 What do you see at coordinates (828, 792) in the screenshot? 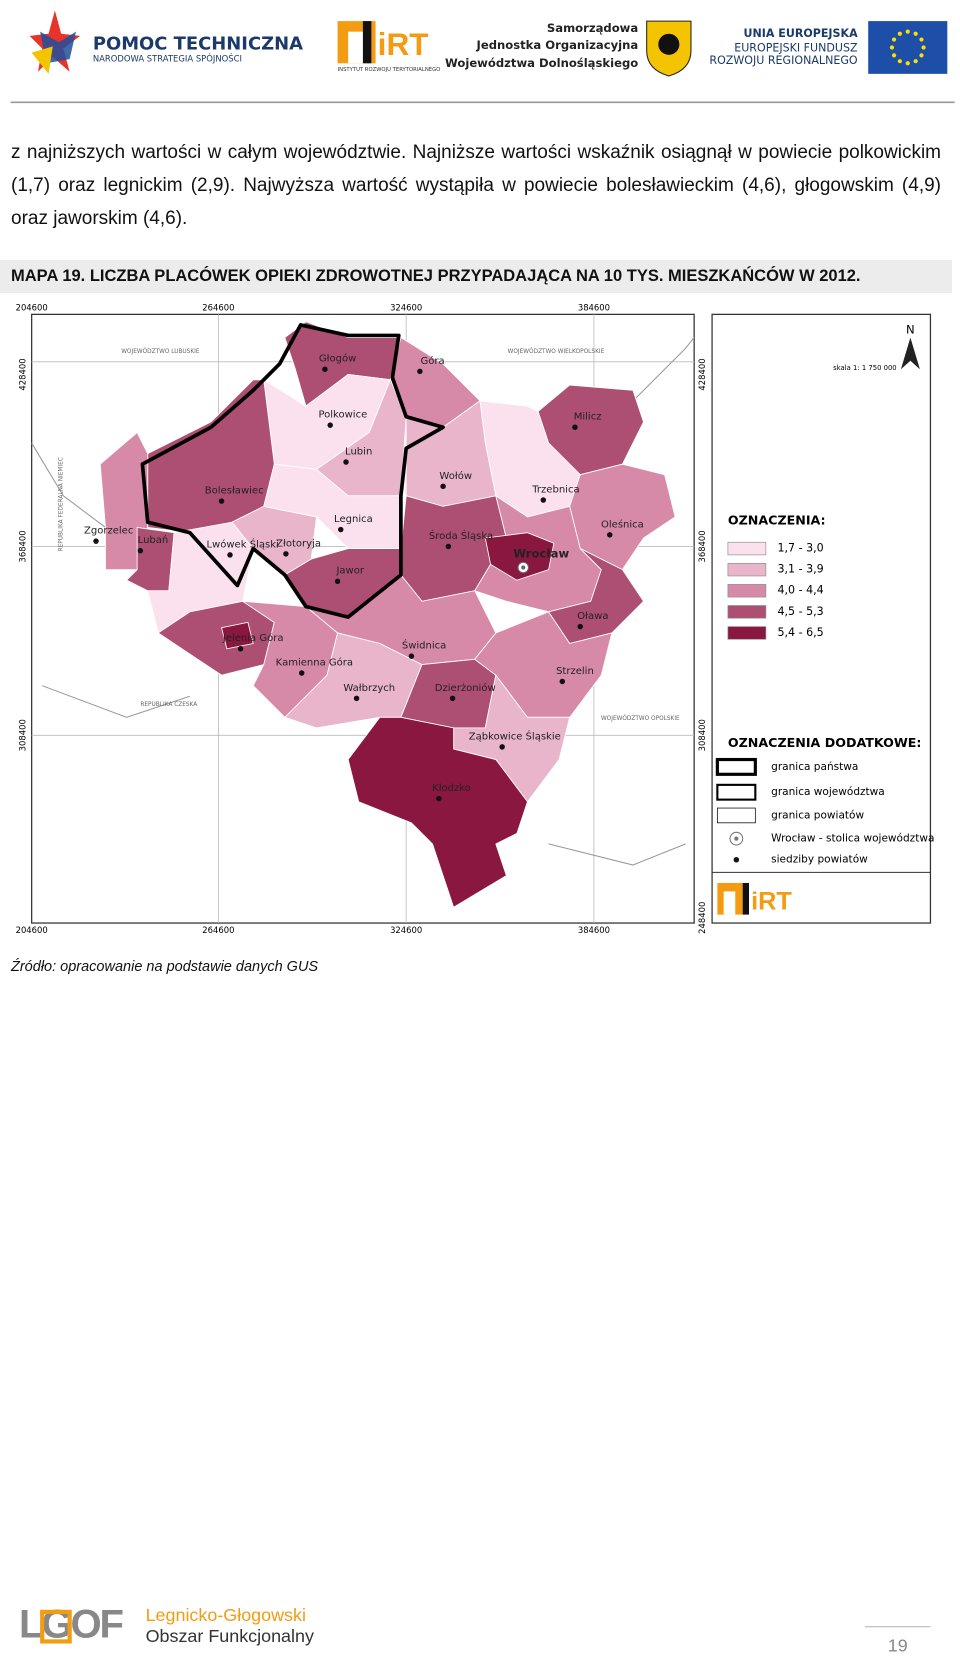
I see `text: granica województwa` at bounding box center [828, 792].